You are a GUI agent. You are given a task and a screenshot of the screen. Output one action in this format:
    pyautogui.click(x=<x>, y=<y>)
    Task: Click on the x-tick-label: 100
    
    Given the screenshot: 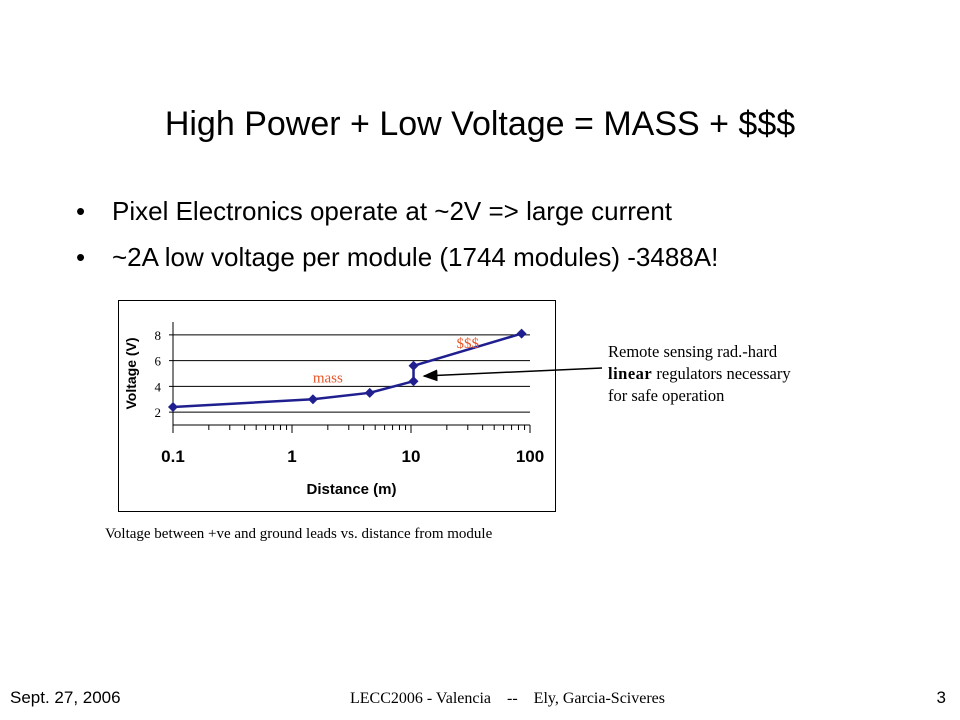 What is the action you would take?
    pyautogui.click(x=530, y=456)
    